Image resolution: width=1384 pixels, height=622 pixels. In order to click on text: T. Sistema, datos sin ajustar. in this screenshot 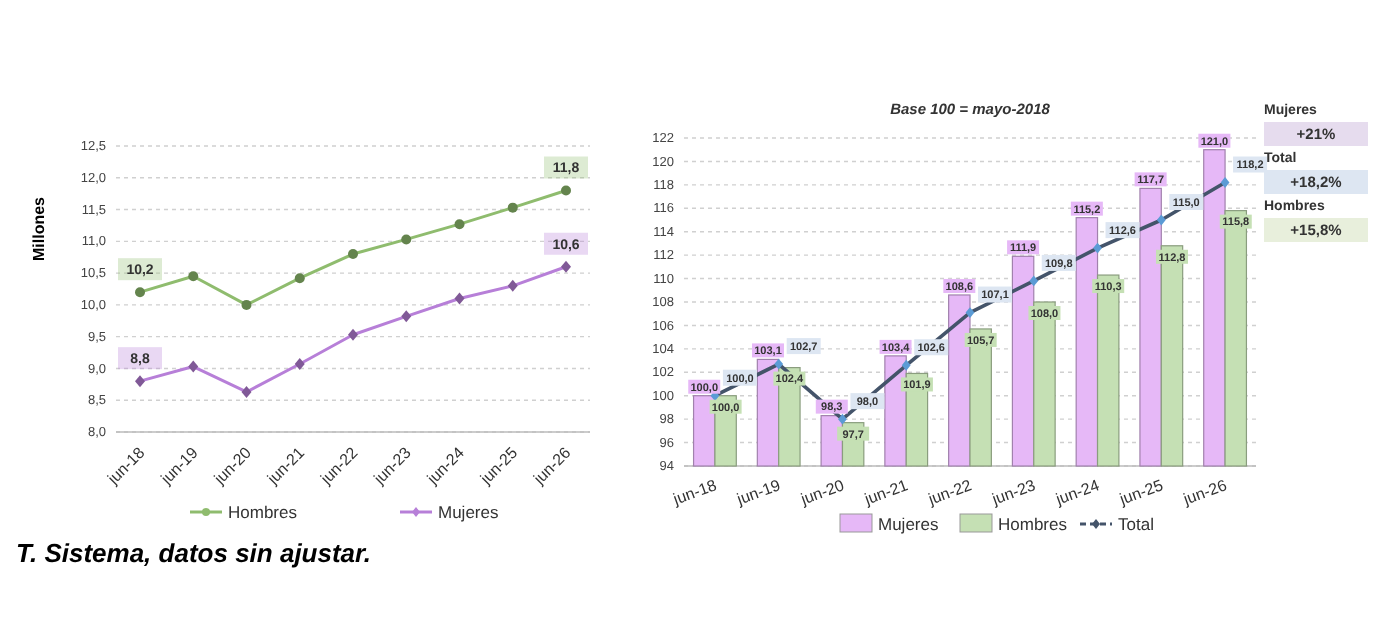, I will do `click(193, 553)`.